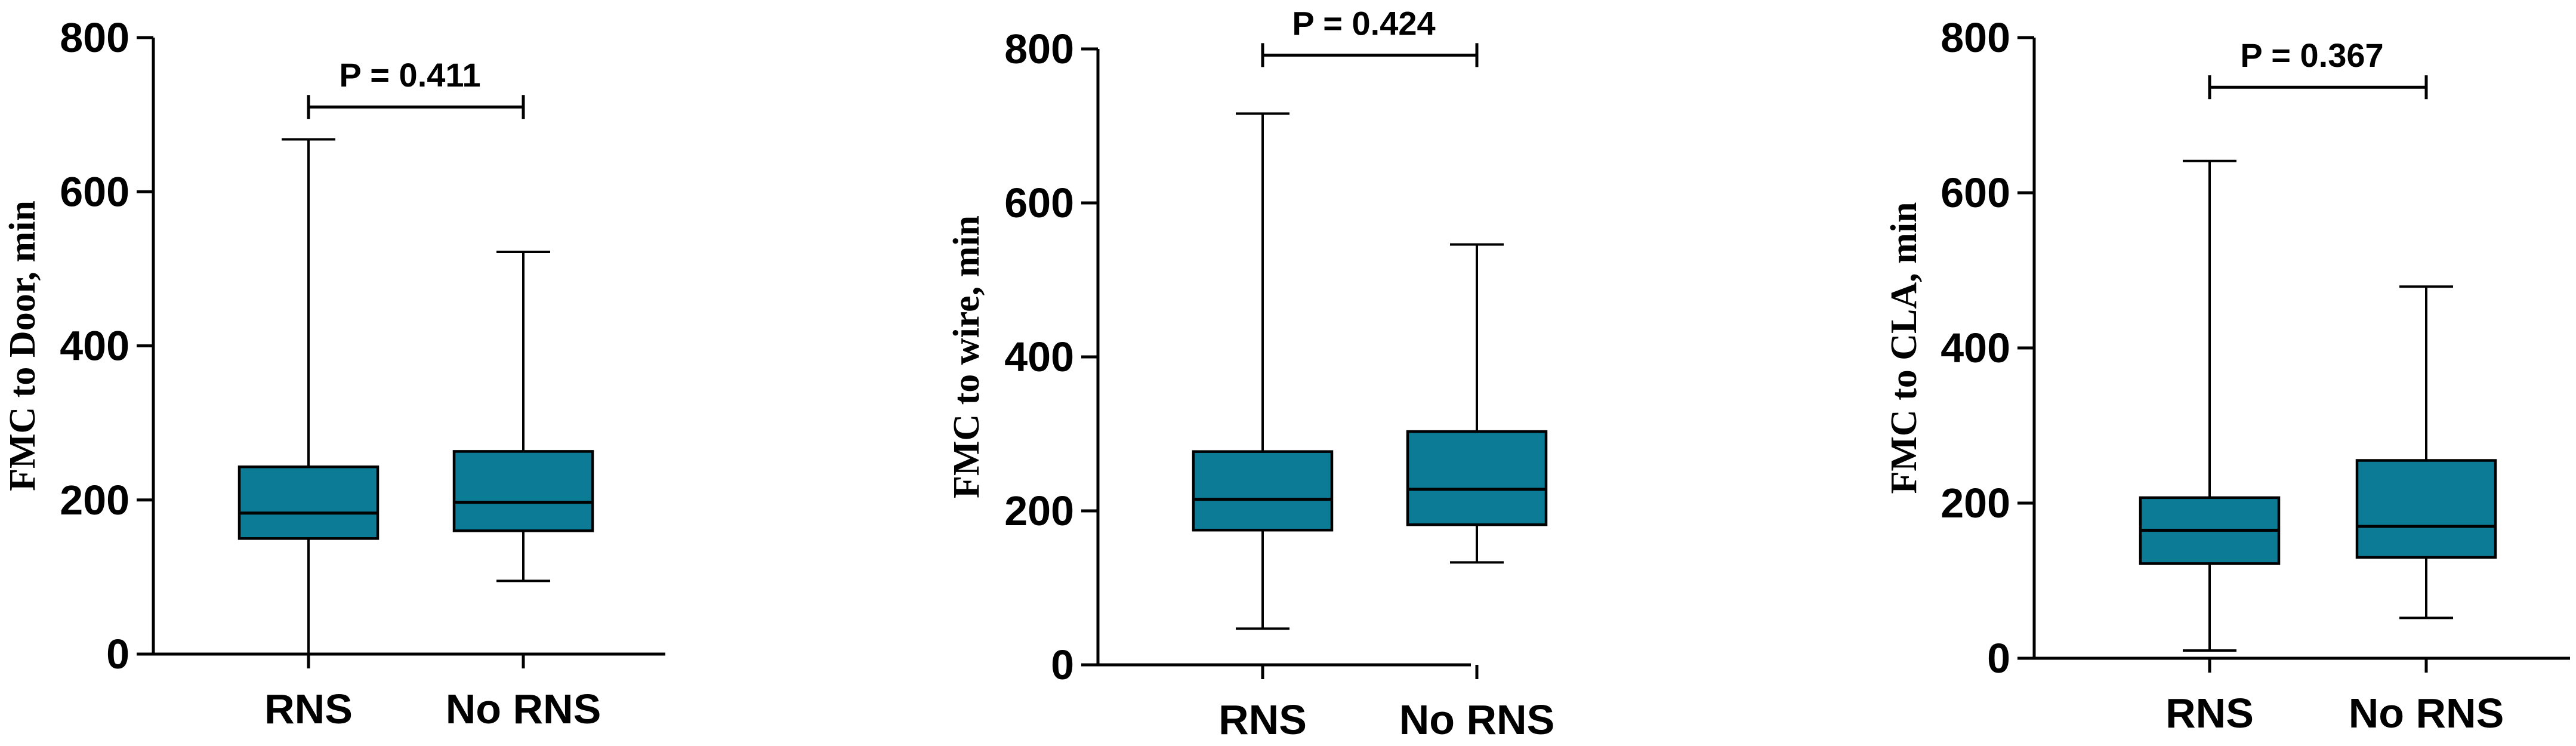 The height and width of the screenshot is (746, 2576). What do you see at coordinates (23, 346) in the screenshot?
I see `y-axis-title: FMC to Door, min` at bounding box center [23, 346].